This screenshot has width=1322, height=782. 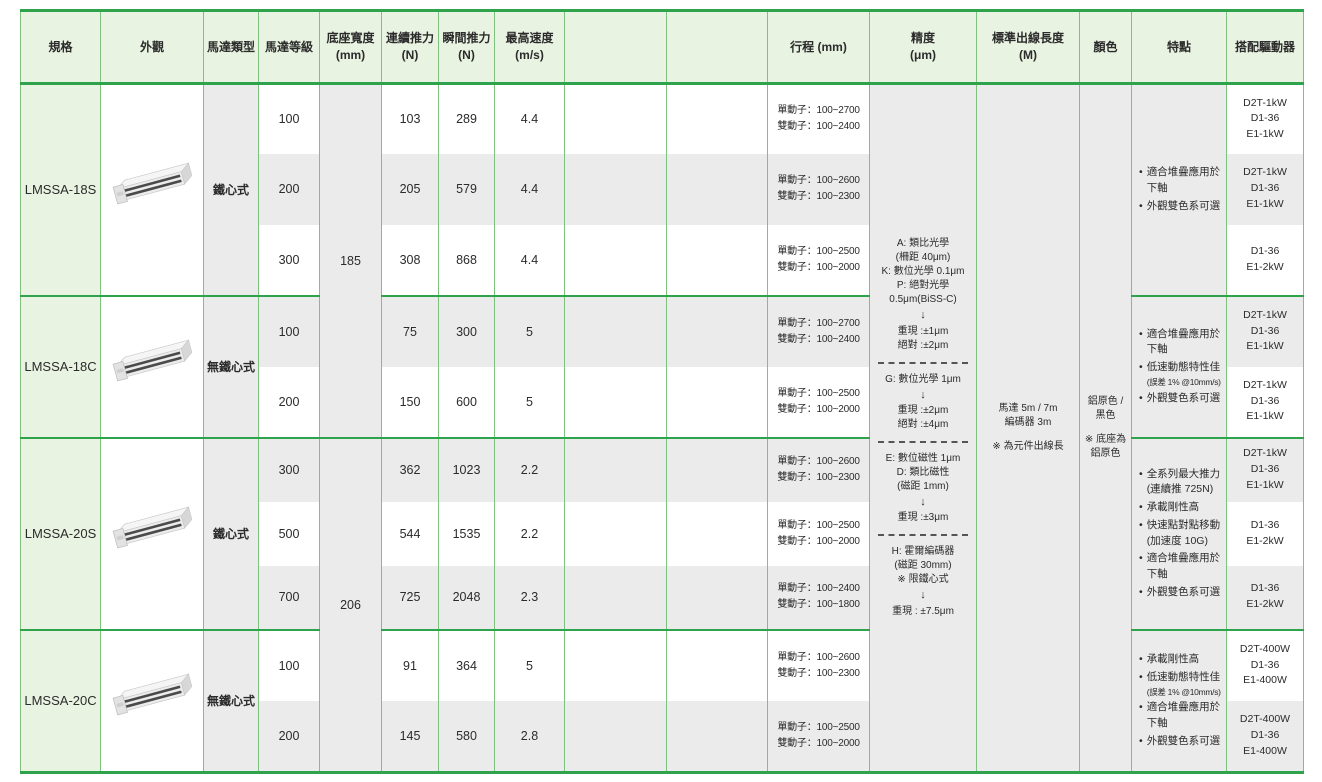 What do you see at coordinates (231, 47) in the screenshot?
I see `header-motor-type: 馬達類型` at bounding box center [231, 47].